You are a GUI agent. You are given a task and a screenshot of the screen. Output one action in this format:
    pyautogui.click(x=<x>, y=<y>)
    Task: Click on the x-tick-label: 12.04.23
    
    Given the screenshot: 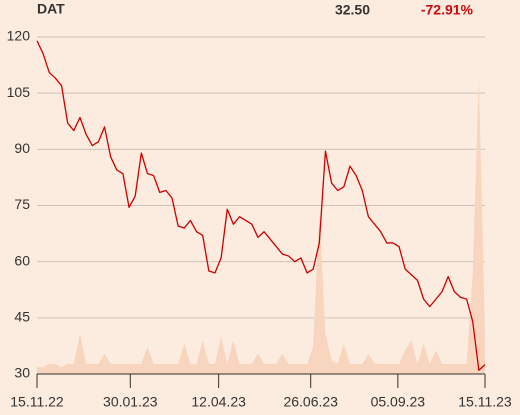 What is the action you would take?
    pyautogui.click(x=218, y=402)
    